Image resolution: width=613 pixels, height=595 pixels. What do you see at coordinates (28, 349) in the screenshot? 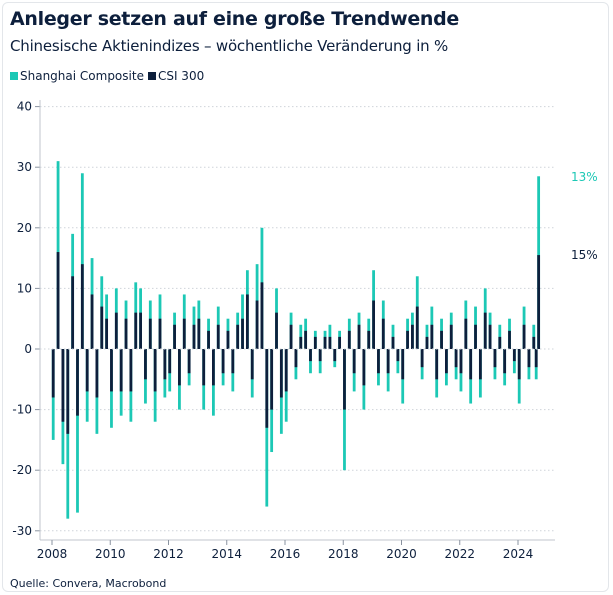
I see `y-tick-label: 0` at bounding box center [28, 349].